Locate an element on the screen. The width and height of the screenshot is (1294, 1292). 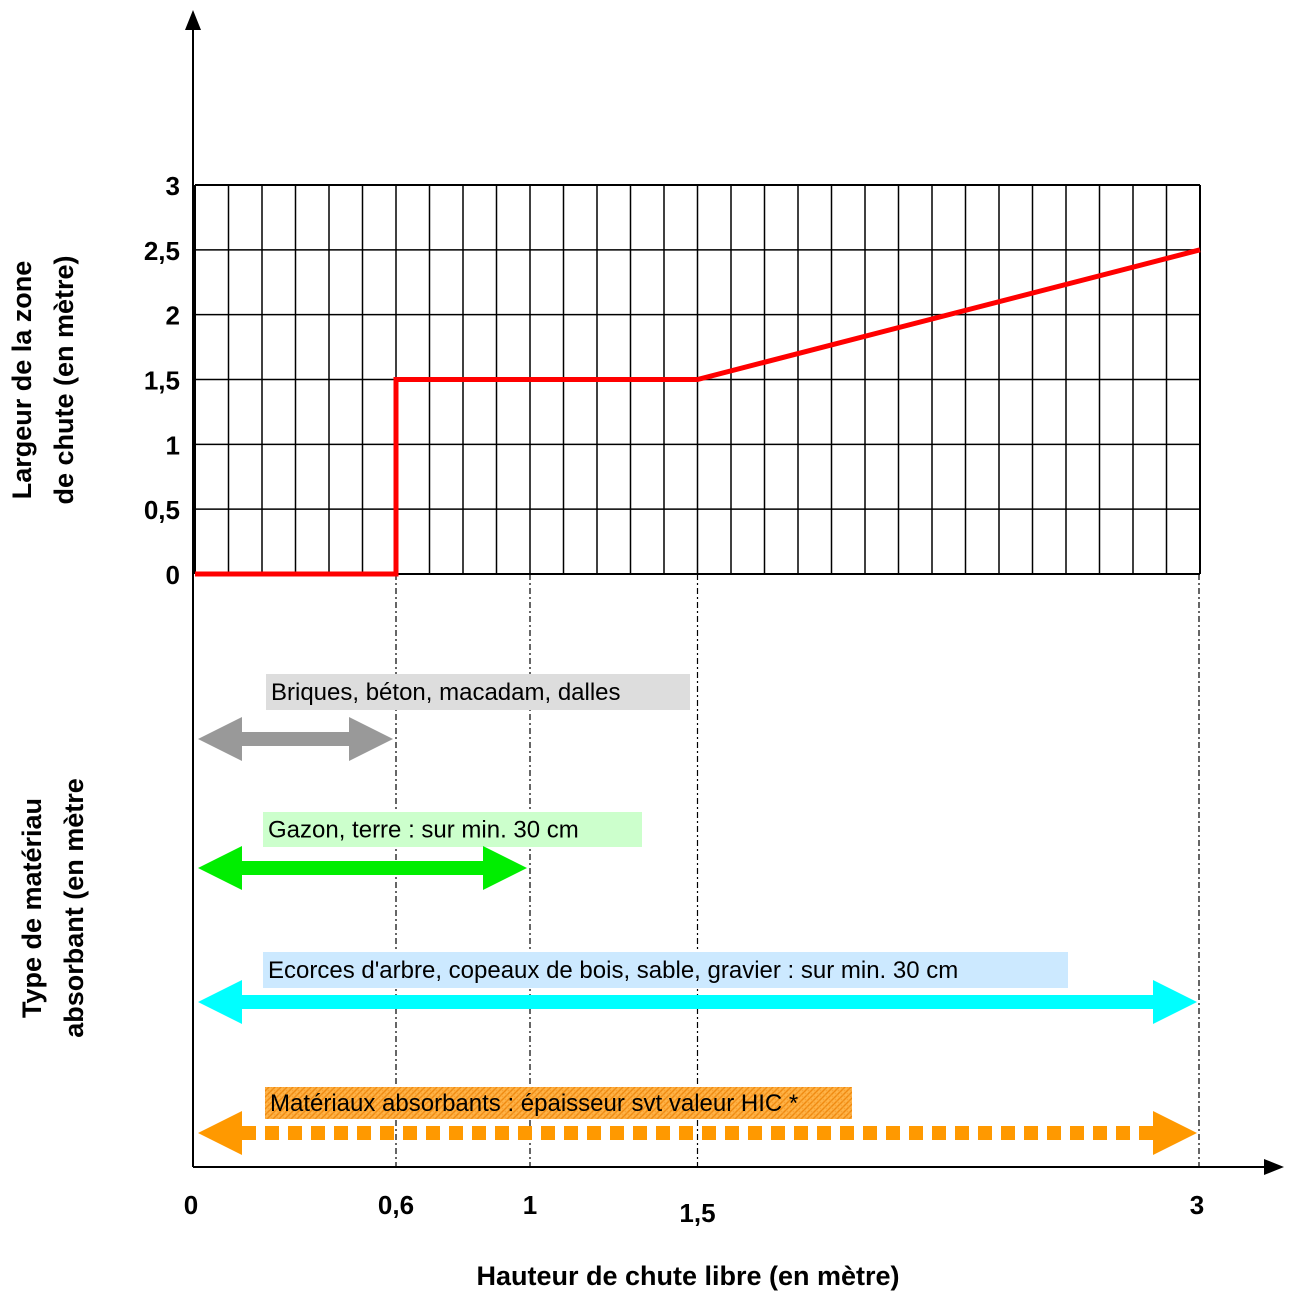
material-axis-label-line-1: Type de matériau is located at coordinates (32, 908).